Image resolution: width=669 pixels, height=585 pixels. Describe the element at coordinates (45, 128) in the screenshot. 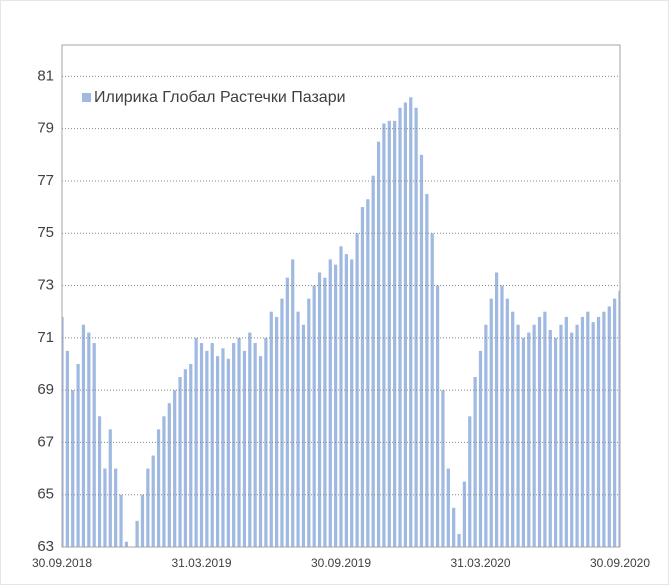

I see `y-tick-label: 79` at that location.